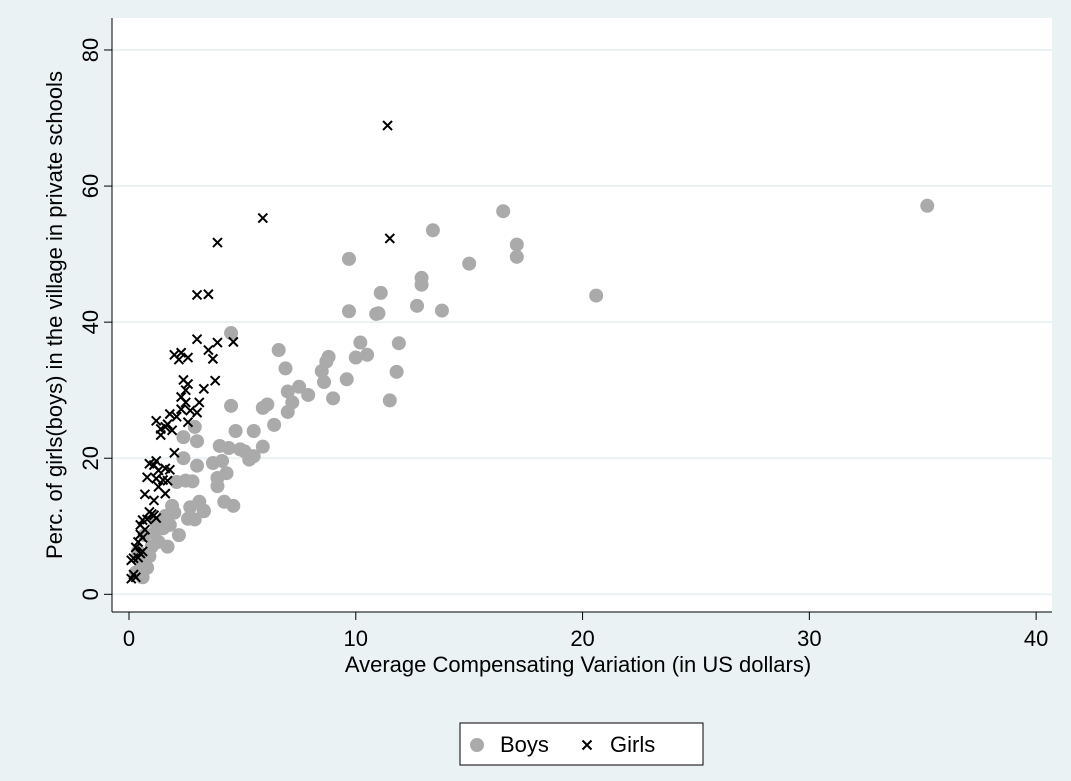 The image size is (1071, 781). Describe the element at coordinates (90, 458) in the screenshot. I see `y-tick-label: 20` at that location.